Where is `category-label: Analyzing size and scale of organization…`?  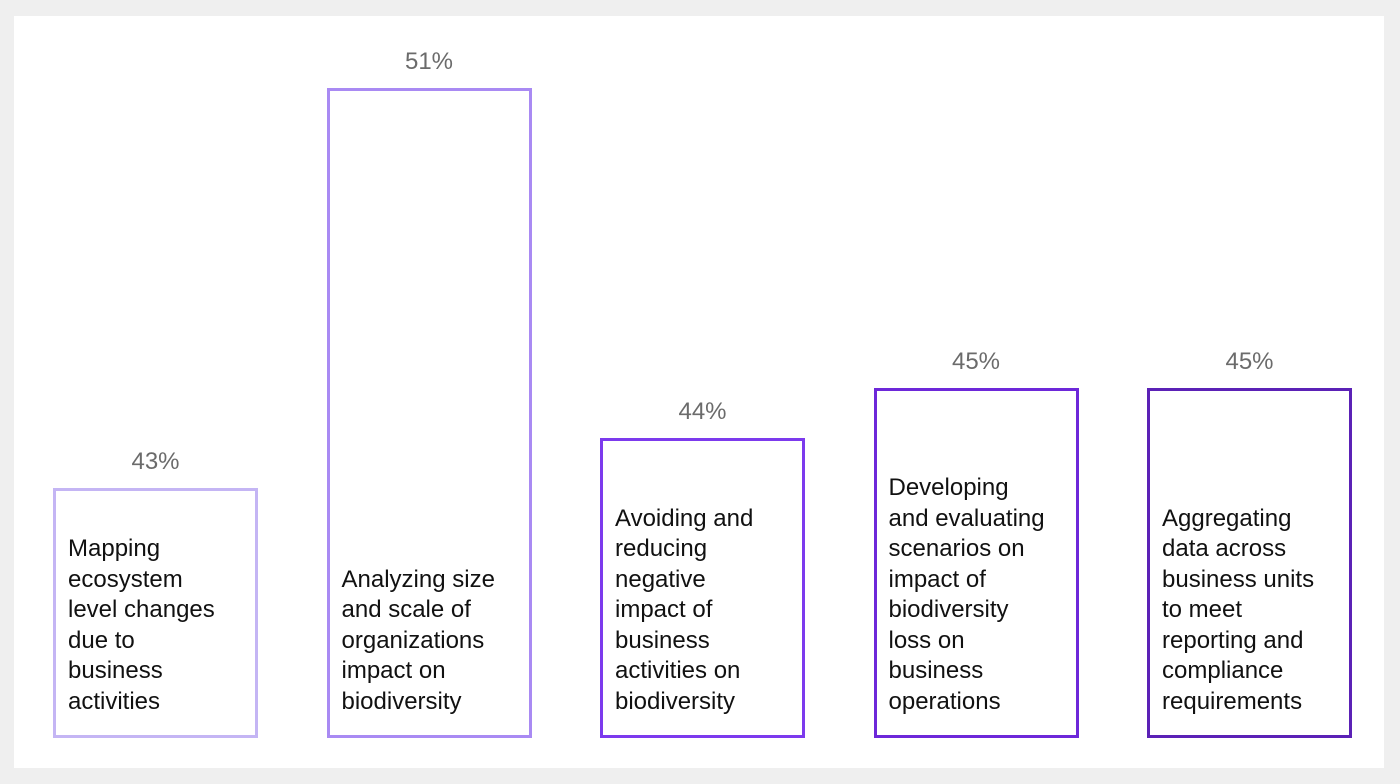
category-label: Analyzing size and scale of organization… is located at coordinates (418, 640).